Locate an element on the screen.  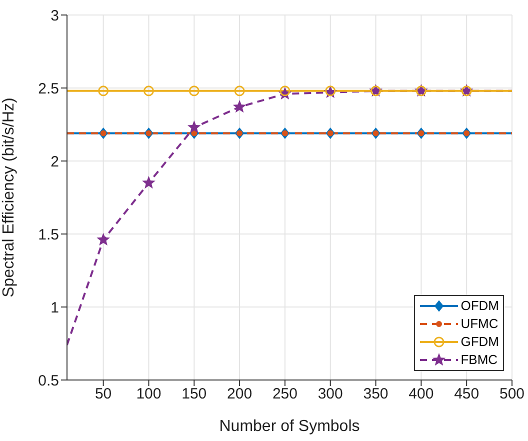
legend-label: UFMC is located at coordinates (479, 324).